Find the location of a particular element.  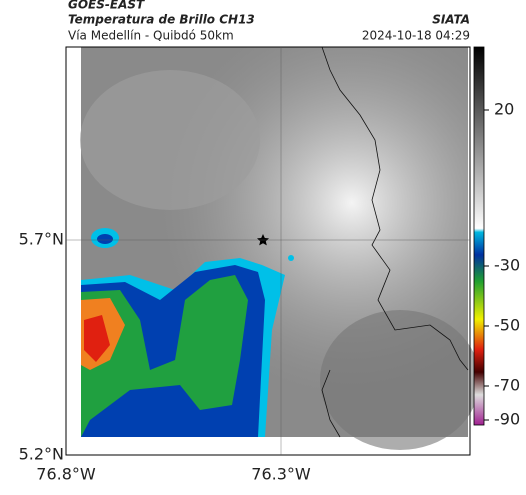

lat-tick-label: 5.7°N is located at coordinates (41, 239).